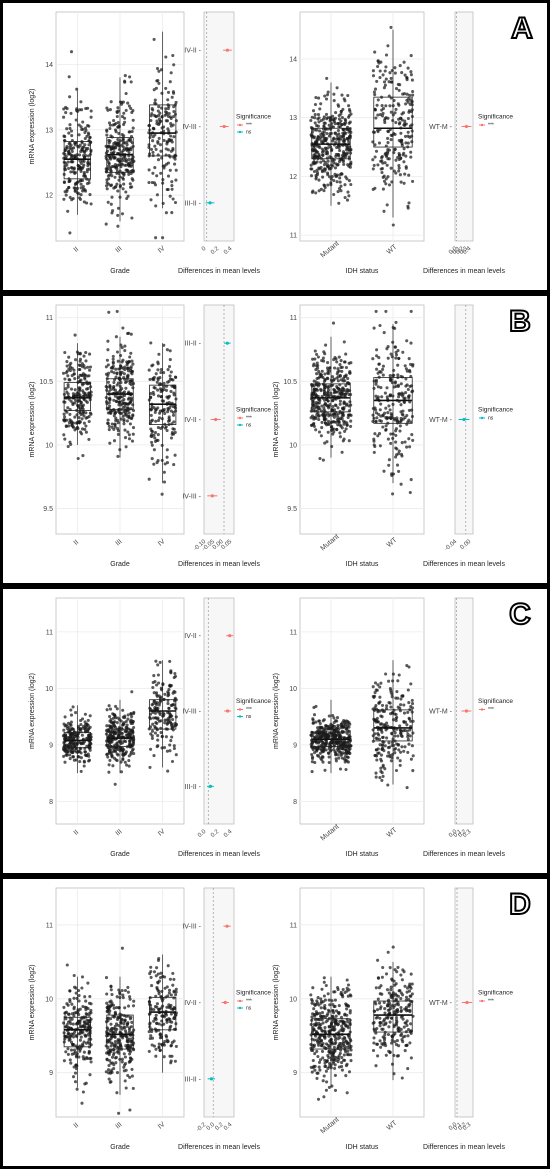 This screenshot has height=1169, width=550. I want to click on x-axis-label: Differences in mean levels, so click(219, 271).